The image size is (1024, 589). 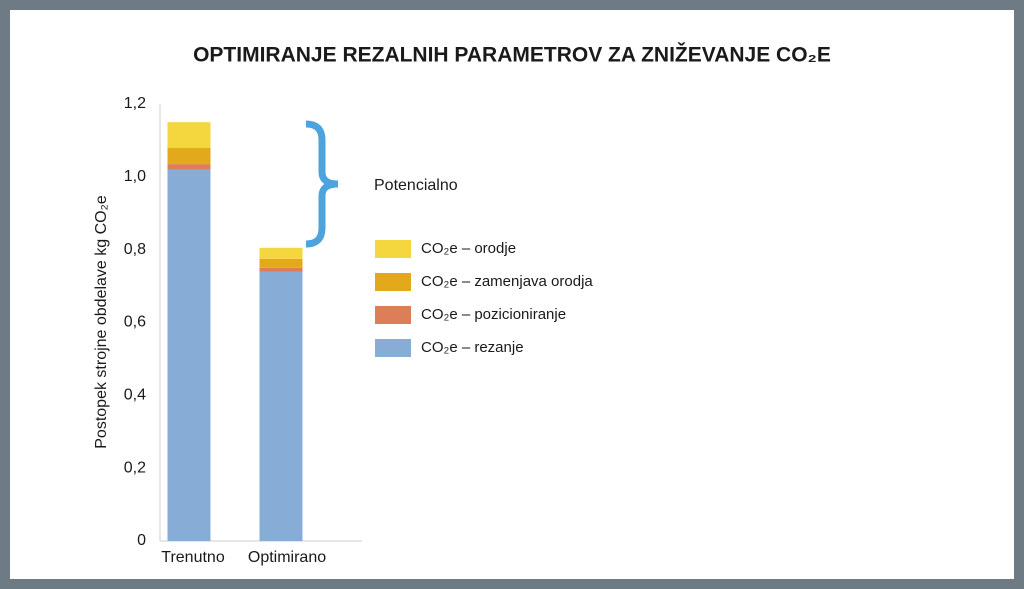 What do you see at coordinates (416, 185) in the screenshot?
I see `annotation: Potencialno` at bounding box center [416, 185].